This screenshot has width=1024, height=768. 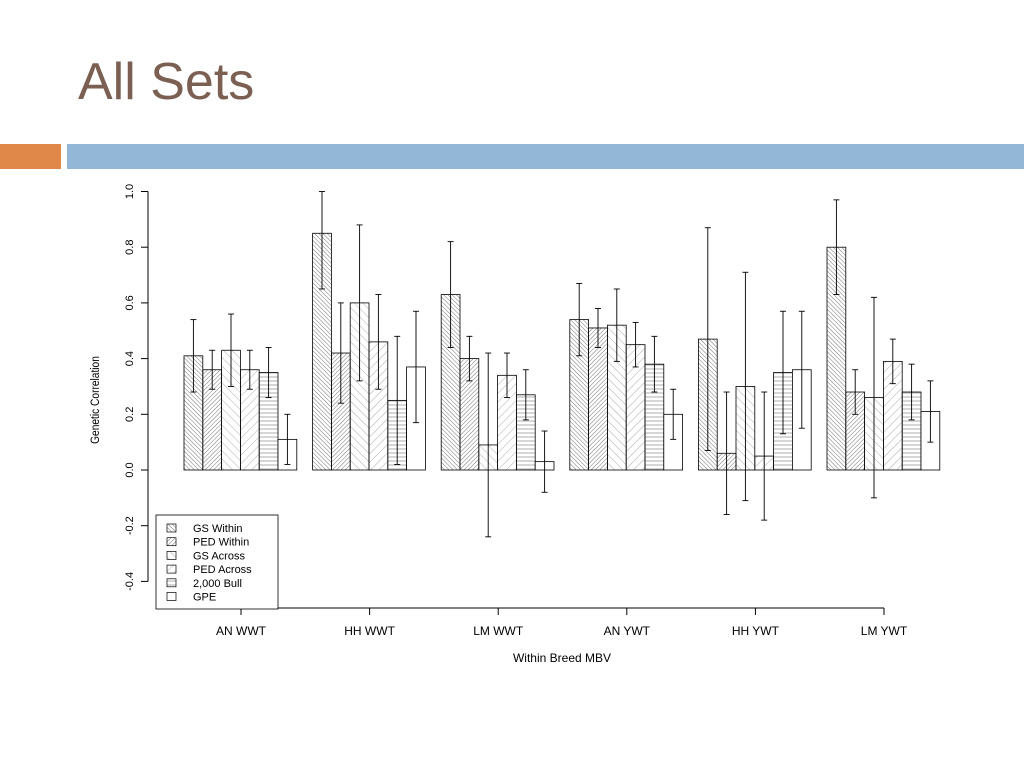 I want to click on x-tick-label: AN WWT, so click(x=241, y=631).